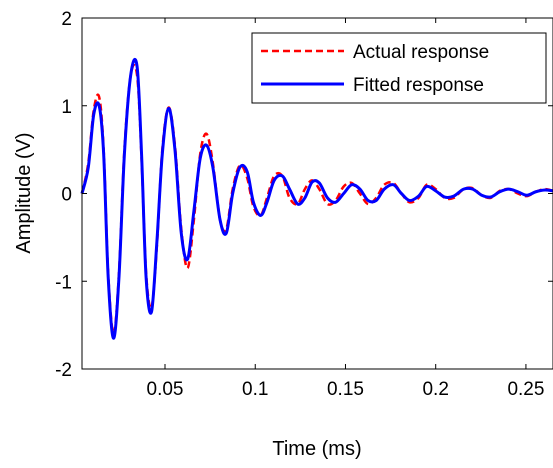 The width and height of the screenshot is (553, 468). Describe the element at coordinates (63, 370) in the screenshot. I see `y-tick-label: -2` at that location.